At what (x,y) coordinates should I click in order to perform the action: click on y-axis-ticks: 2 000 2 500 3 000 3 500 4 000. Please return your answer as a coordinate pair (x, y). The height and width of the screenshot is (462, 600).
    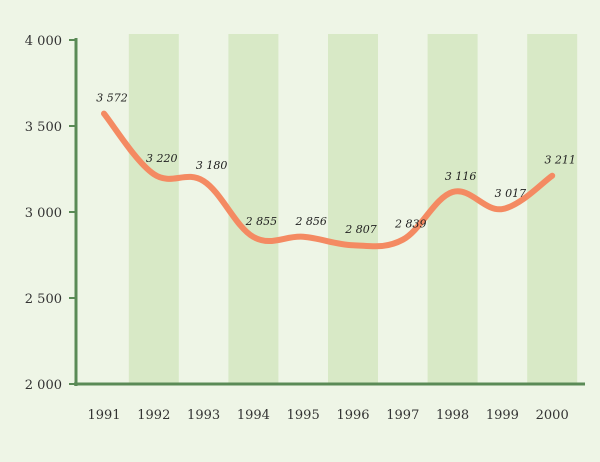
    Looking at the image, I should click on (50, 213).